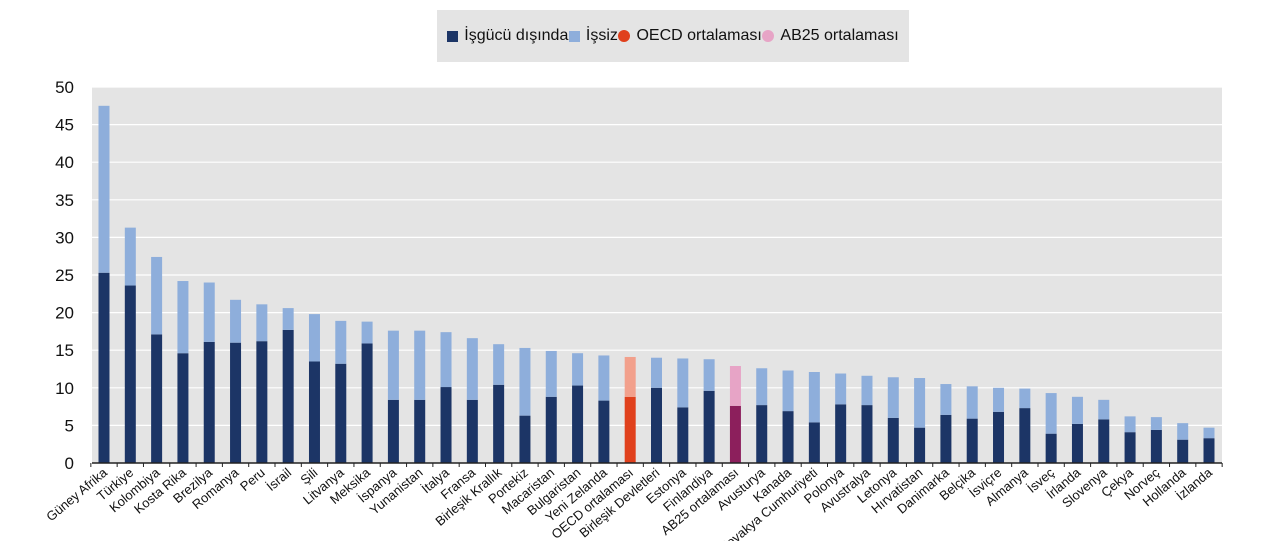 This screenshot has height=541, width=1280. Describe the element at coordinates (64, 350) in the screenshot. I see `y-tick-label: 15` at that location.